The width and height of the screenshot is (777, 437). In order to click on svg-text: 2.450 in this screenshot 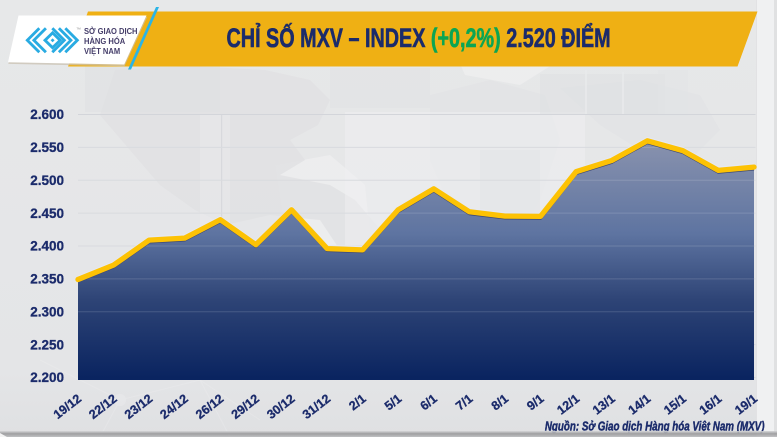, I will do `click(47, 213)`.